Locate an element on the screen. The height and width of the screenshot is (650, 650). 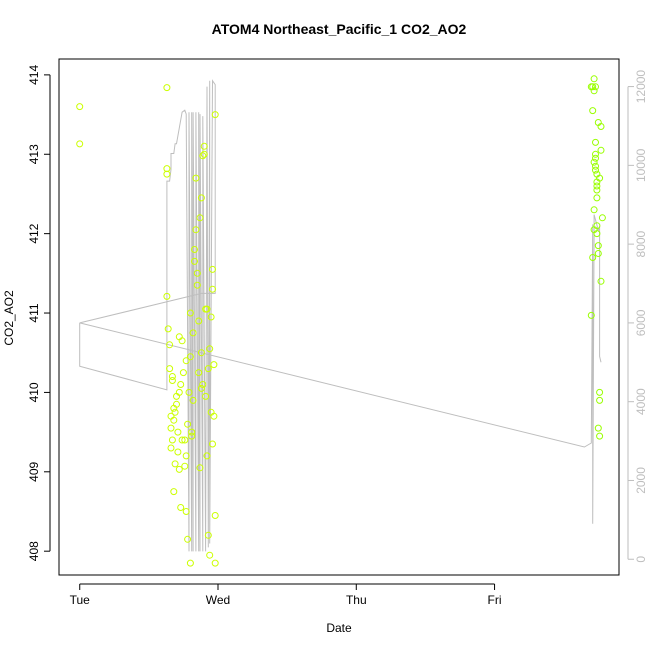
right-axis: 0 2000 4000 6000 8000 10000 12000 is located at coordinates (637, 316).